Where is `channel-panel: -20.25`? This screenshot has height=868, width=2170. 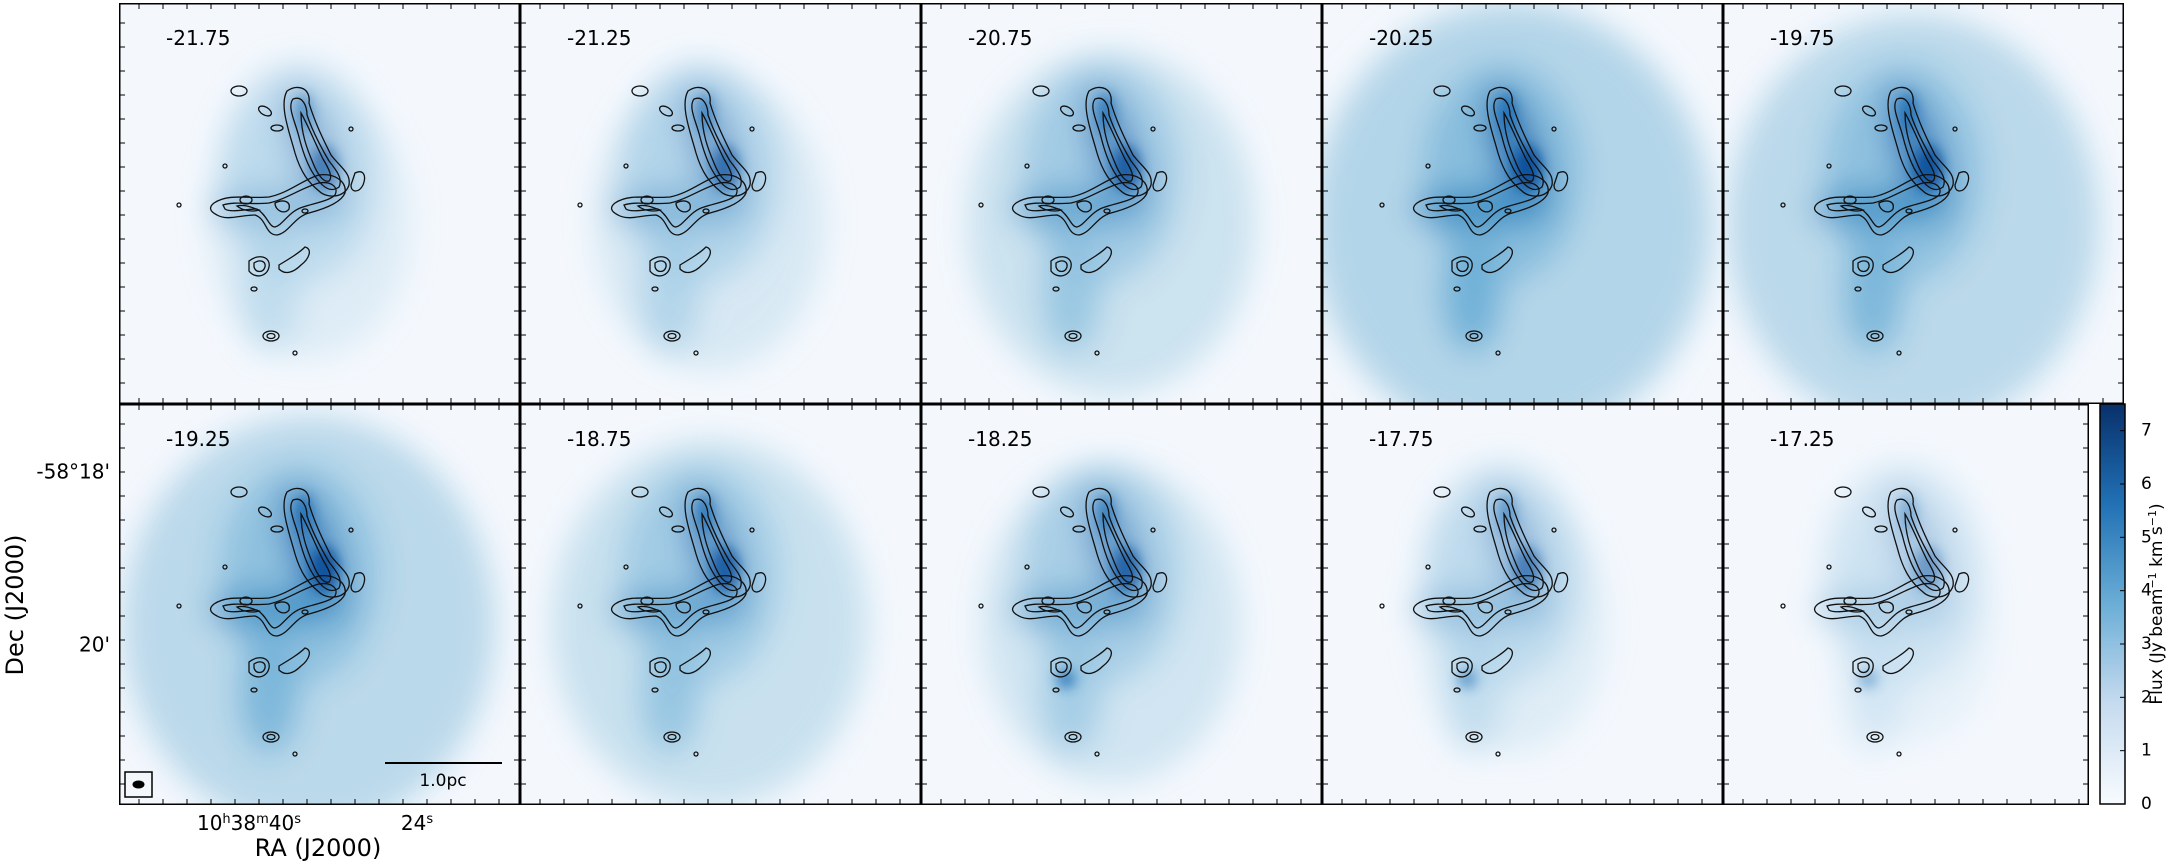 channel-panel: -20.25 is located at coordinates (1522, 203).